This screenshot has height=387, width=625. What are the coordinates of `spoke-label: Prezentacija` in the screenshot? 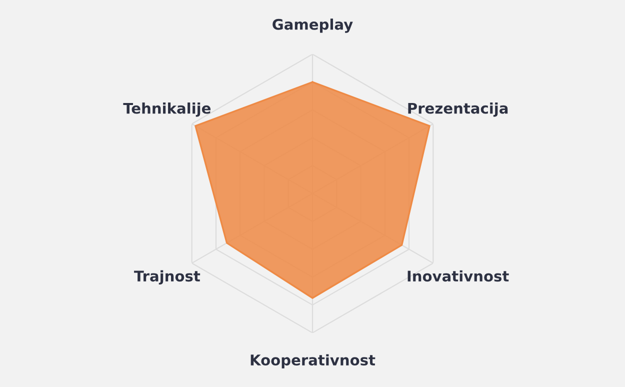 It's located at (458, 109).